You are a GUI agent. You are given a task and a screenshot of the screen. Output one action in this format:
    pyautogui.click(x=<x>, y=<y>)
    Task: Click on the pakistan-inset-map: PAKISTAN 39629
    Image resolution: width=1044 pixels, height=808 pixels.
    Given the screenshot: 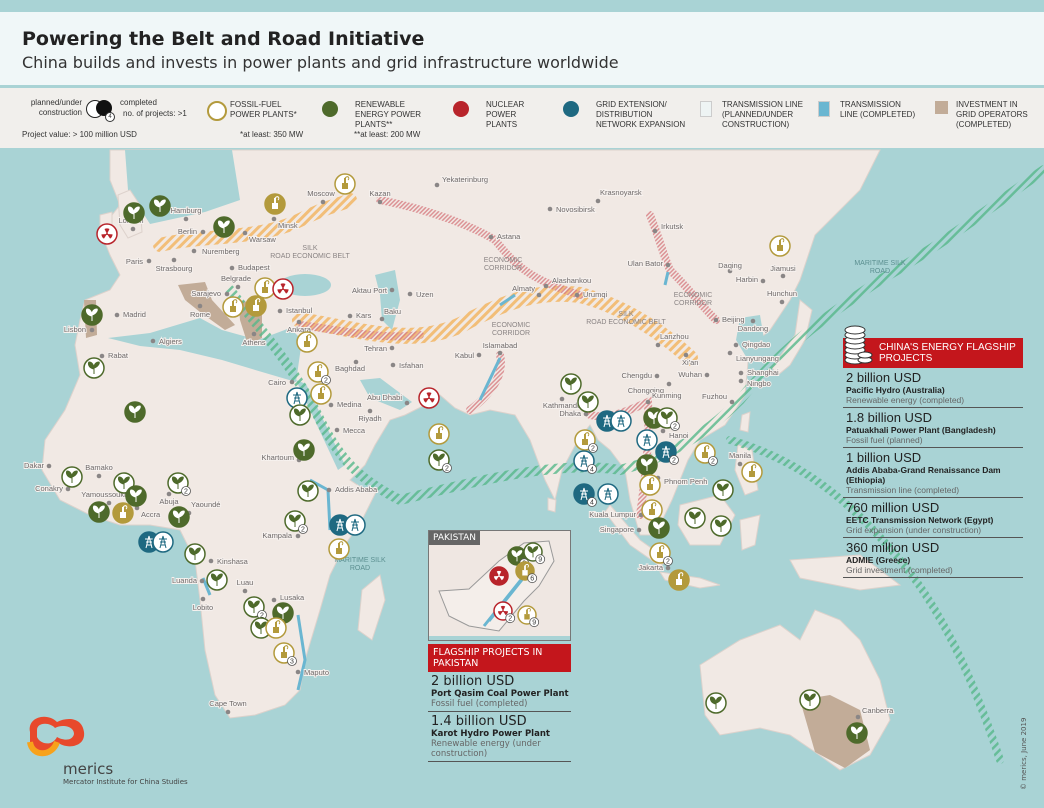 What is the action you would take?
    pyautogui.click(x=499, y=585)
    